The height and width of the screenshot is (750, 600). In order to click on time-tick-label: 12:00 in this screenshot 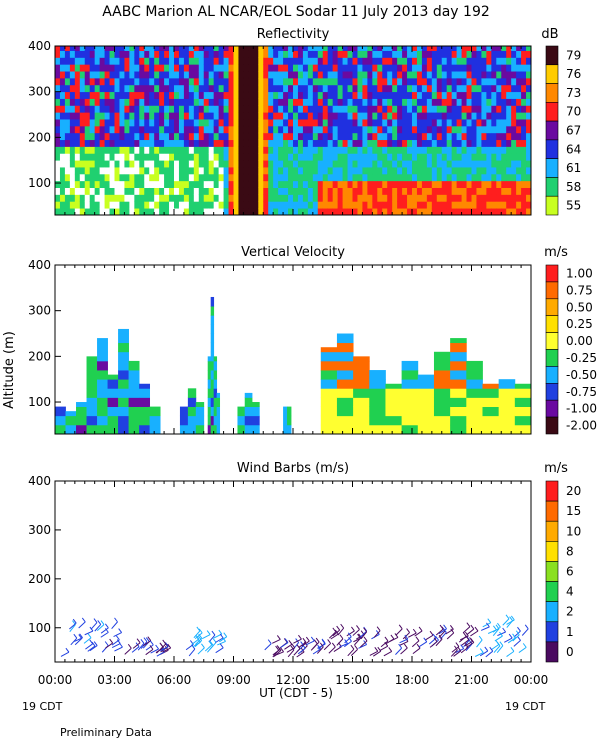, I will do `click(293, 680)`.